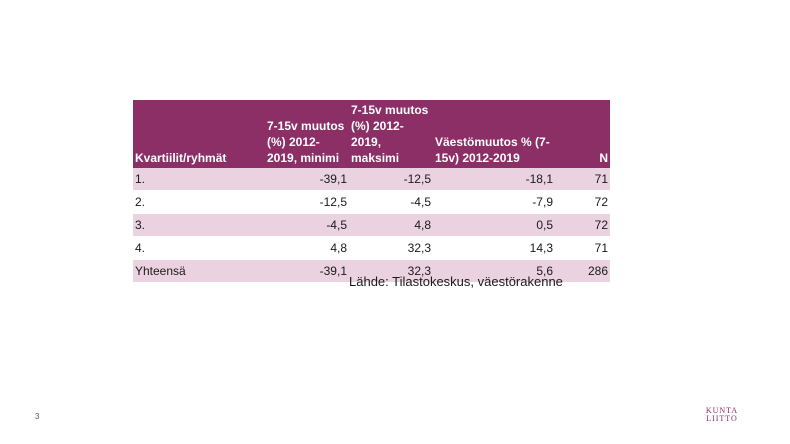  Describe the element at coordinates (391, 202) in the screenshot. I see `cell-max: -4,5` at that location.